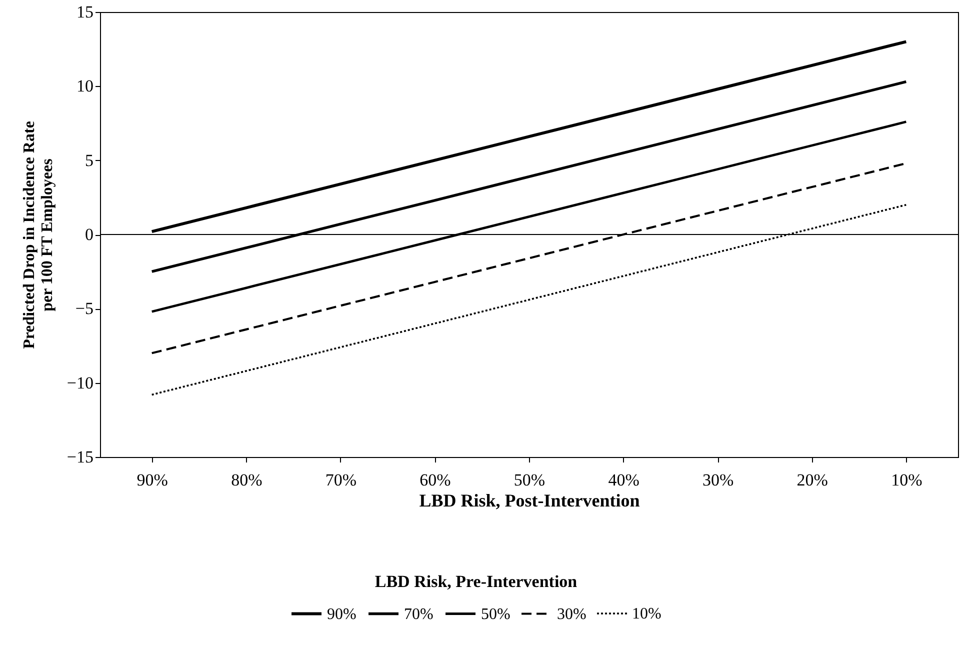 The width and height of the screenshot is (963, 650). I want to click on x-axis-title: LBD Risk, Post-Intervention, so click(529, 500).